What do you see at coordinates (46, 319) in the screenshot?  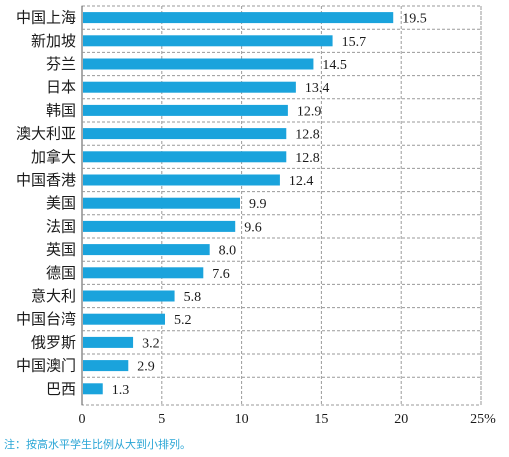 I see `category-label: 中国台湾` at bounding box center [46, 319].